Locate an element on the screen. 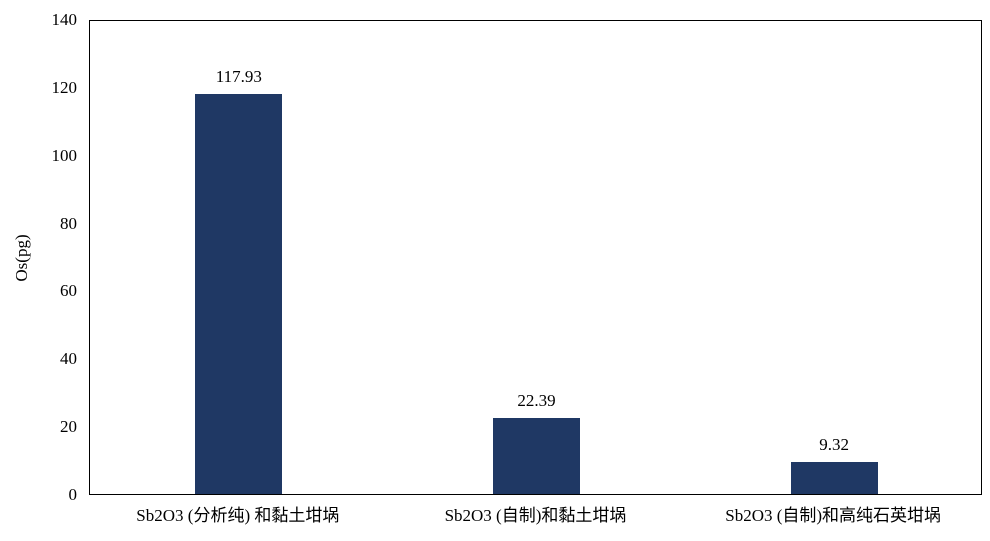 This screenshot has height=541, width=990. x-category-label: Sb2O3 (自制)和黏土坩埚 is located at coordinates (535, 515).